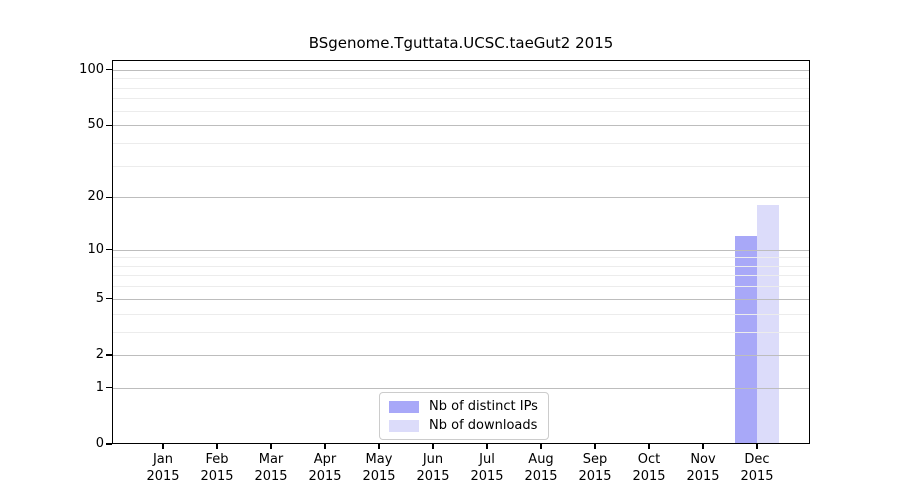 Image resolution: width=900 pixels, height=500 pixels. Describe the element at coordinates (649, 468) in the screenshot. I see `x-tick-label: Oct 2015` at that location.